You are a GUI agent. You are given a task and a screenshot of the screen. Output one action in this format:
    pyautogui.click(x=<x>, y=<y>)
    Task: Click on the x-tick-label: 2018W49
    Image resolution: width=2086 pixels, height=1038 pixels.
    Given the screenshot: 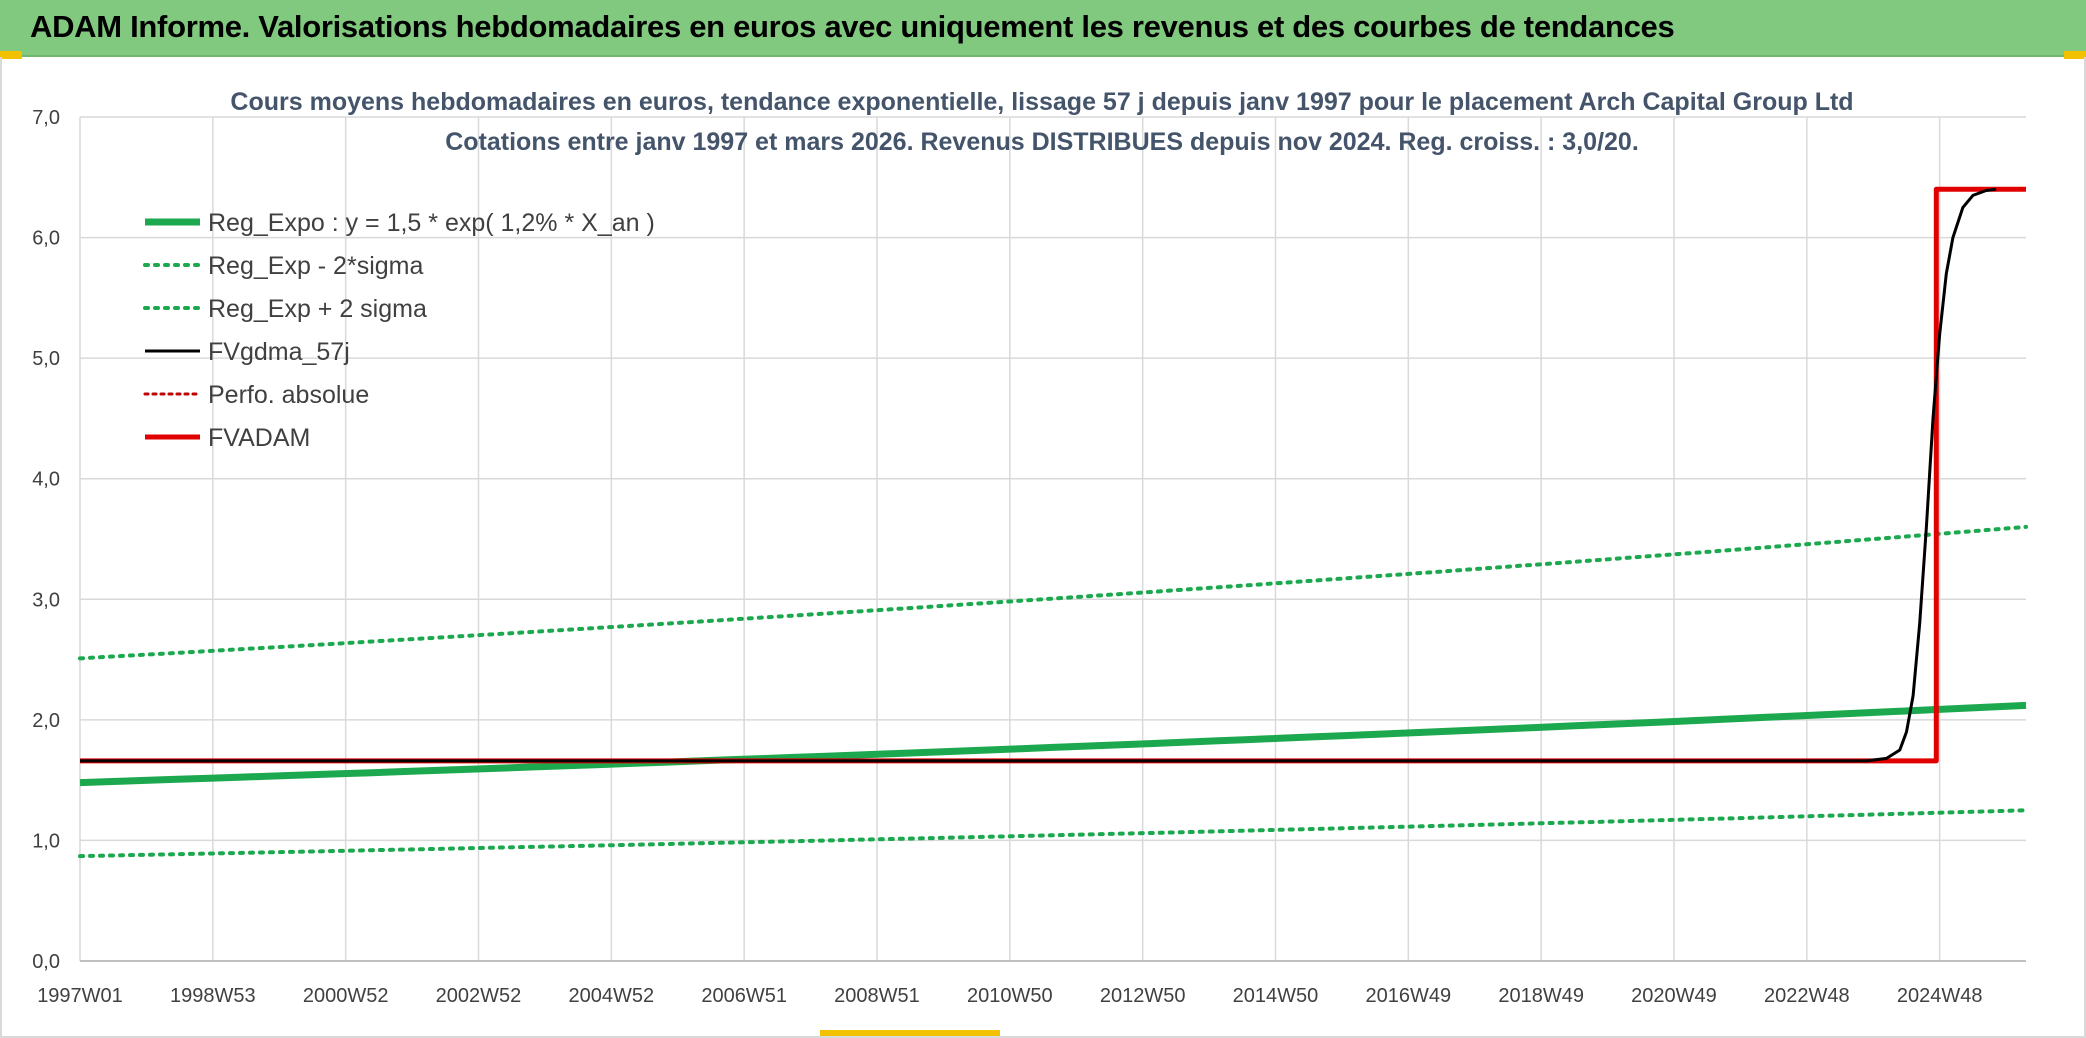 What is the action you would take?
    pyautogui.click(x=1541, y=996)
    